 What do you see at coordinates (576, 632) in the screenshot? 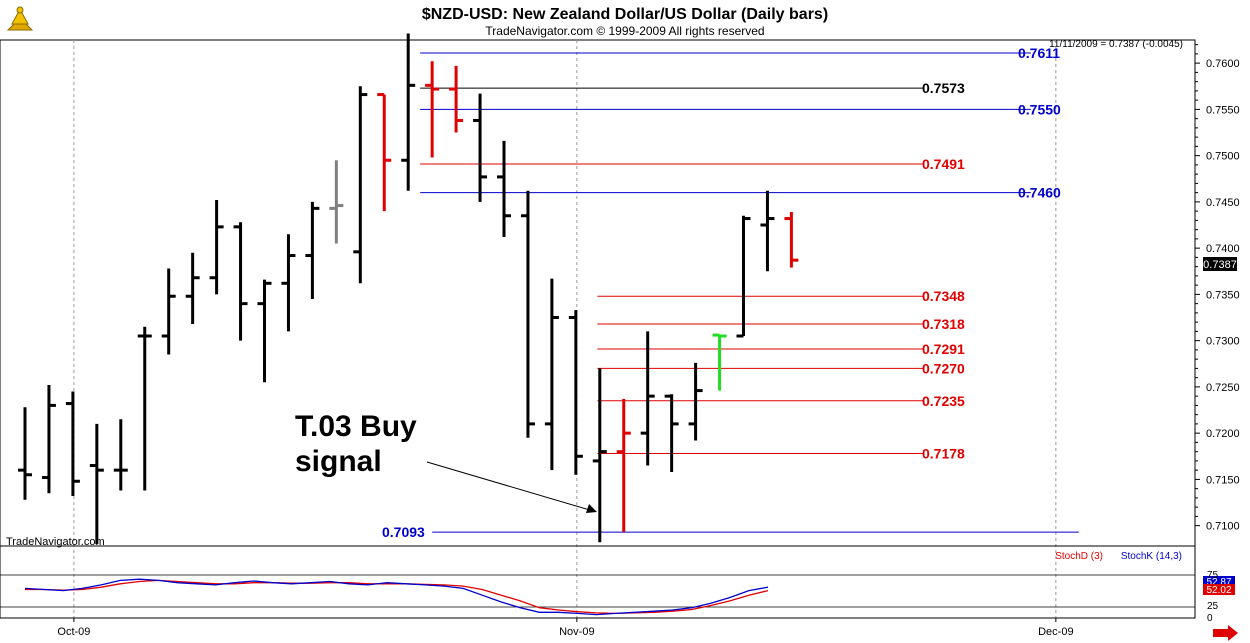
I see `time-tick-label: Nov-09` at bounding box center [576, 632].